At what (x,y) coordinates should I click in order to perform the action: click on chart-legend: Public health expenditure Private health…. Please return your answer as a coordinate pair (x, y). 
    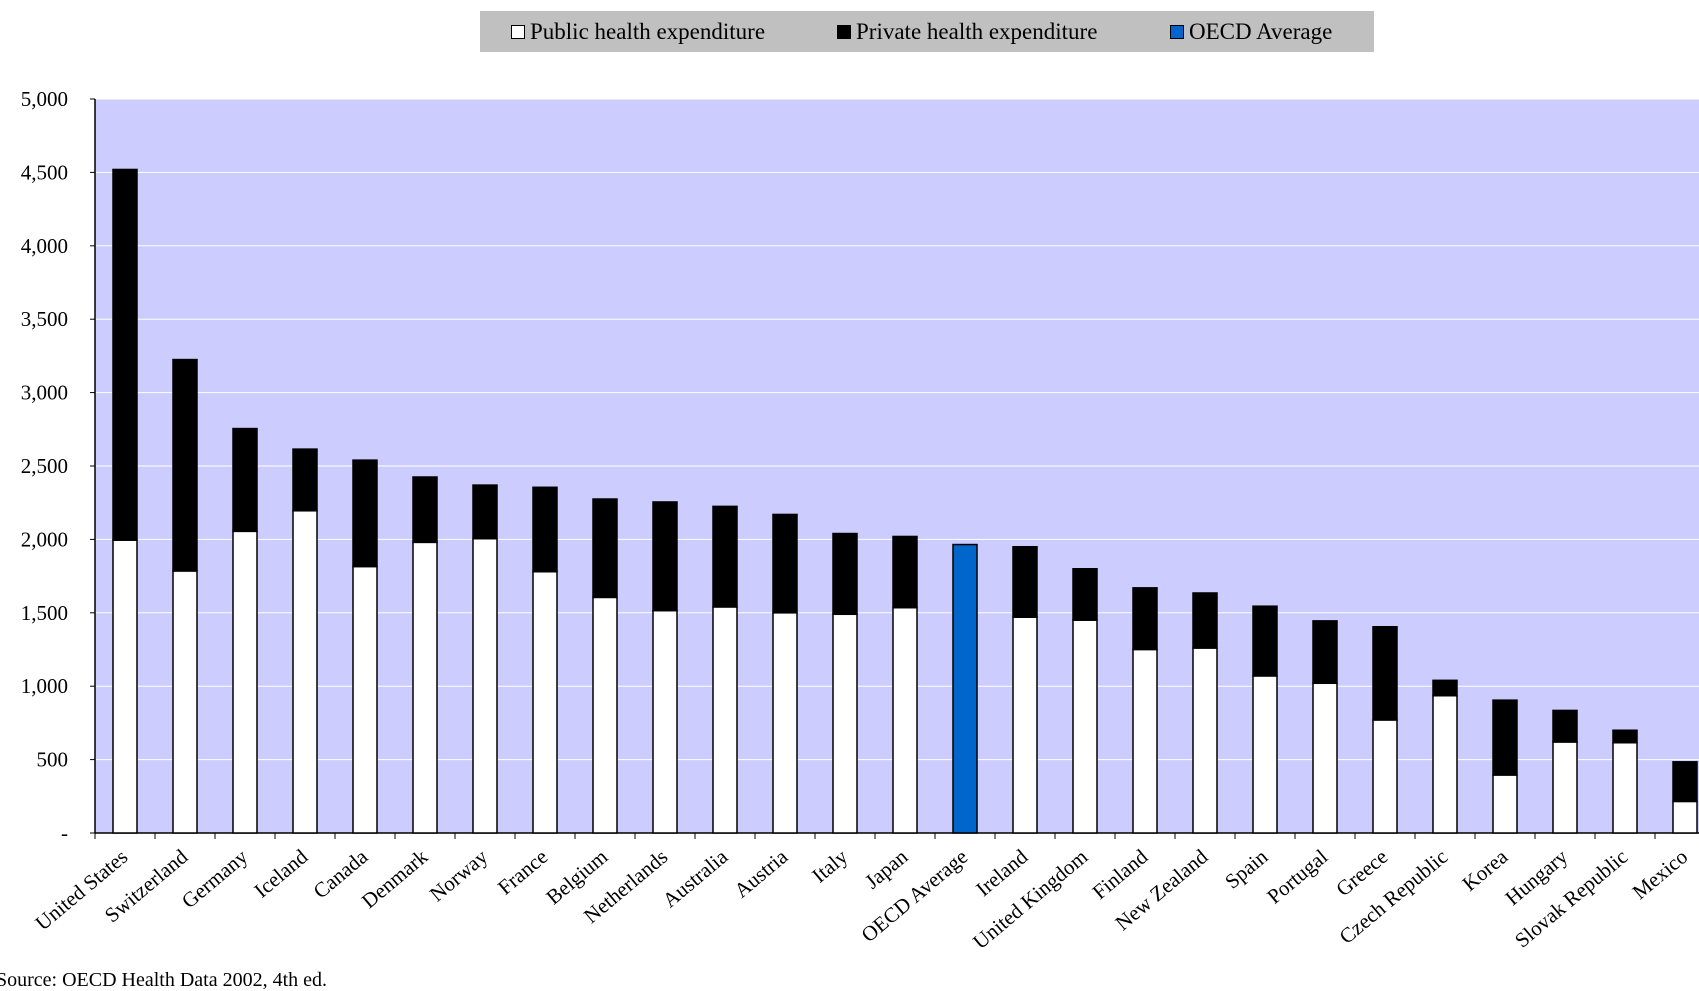
    Looking at the image, I should click on (927, 31).